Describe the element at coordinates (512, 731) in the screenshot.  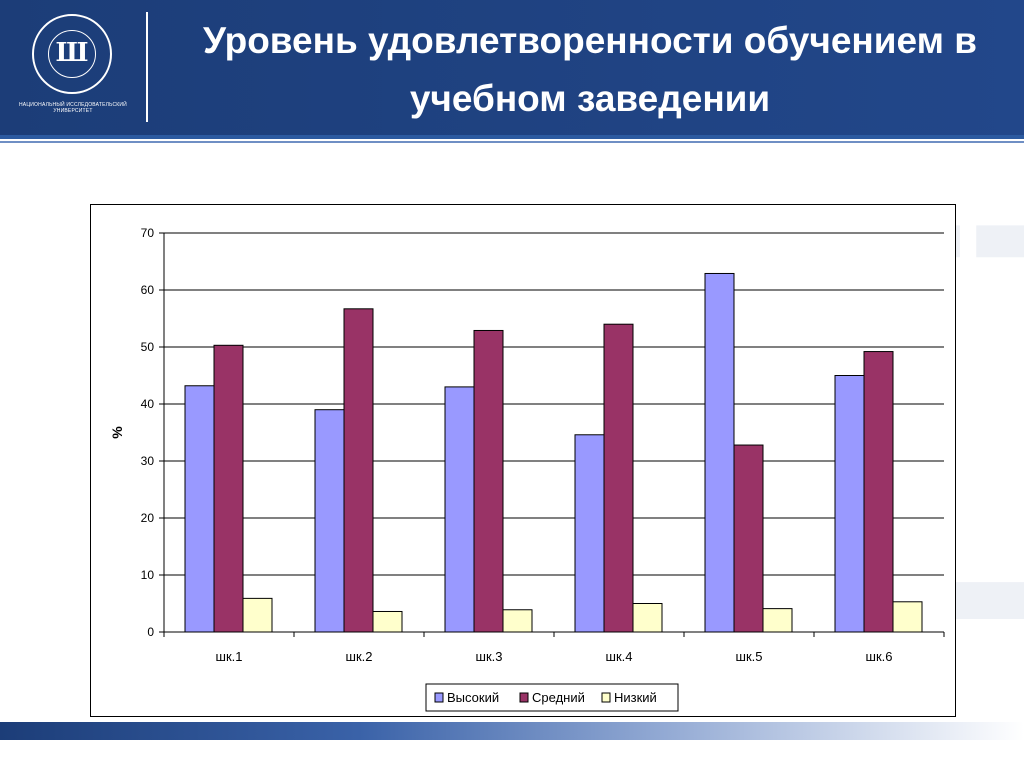
I see `footer-bar` at that location.